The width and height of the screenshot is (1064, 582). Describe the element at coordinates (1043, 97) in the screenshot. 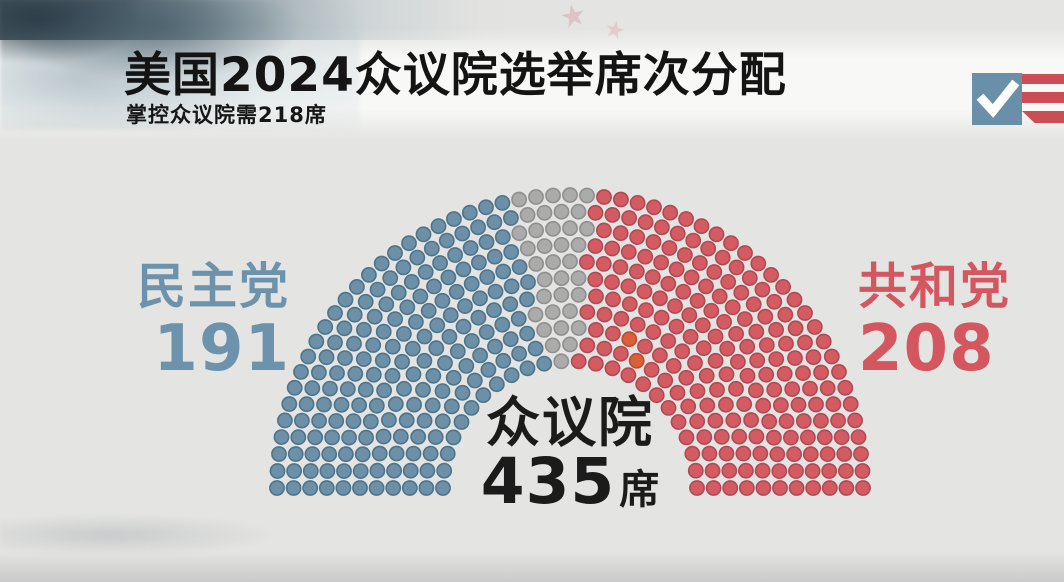

I see `flag-stripe-icon` at that location.